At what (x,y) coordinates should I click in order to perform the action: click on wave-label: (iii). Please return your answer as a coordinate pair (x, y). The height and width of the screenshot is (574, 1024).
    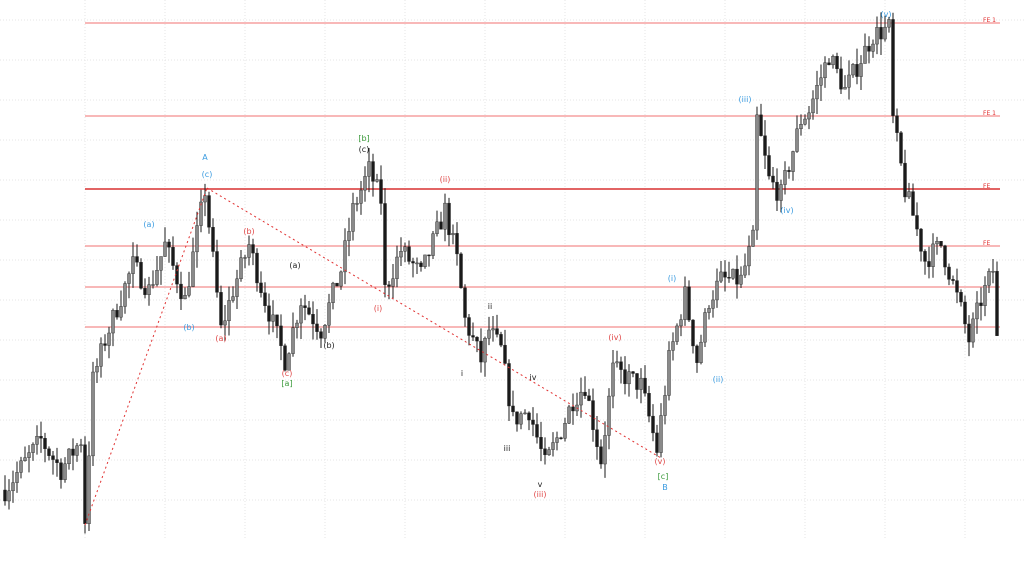
    Looking at the image, I should click on (745, 99).